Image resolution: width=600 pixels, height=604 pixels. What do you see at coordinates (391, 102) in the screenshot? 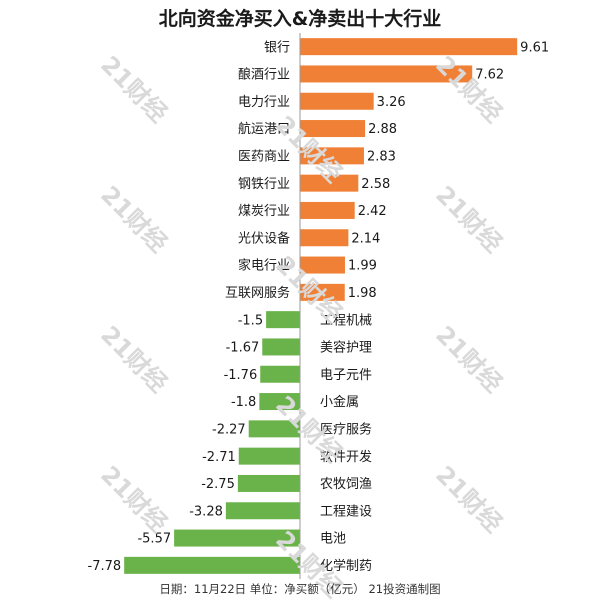
I see `value-label-2: 3.26` at bounding box center [391, 102].